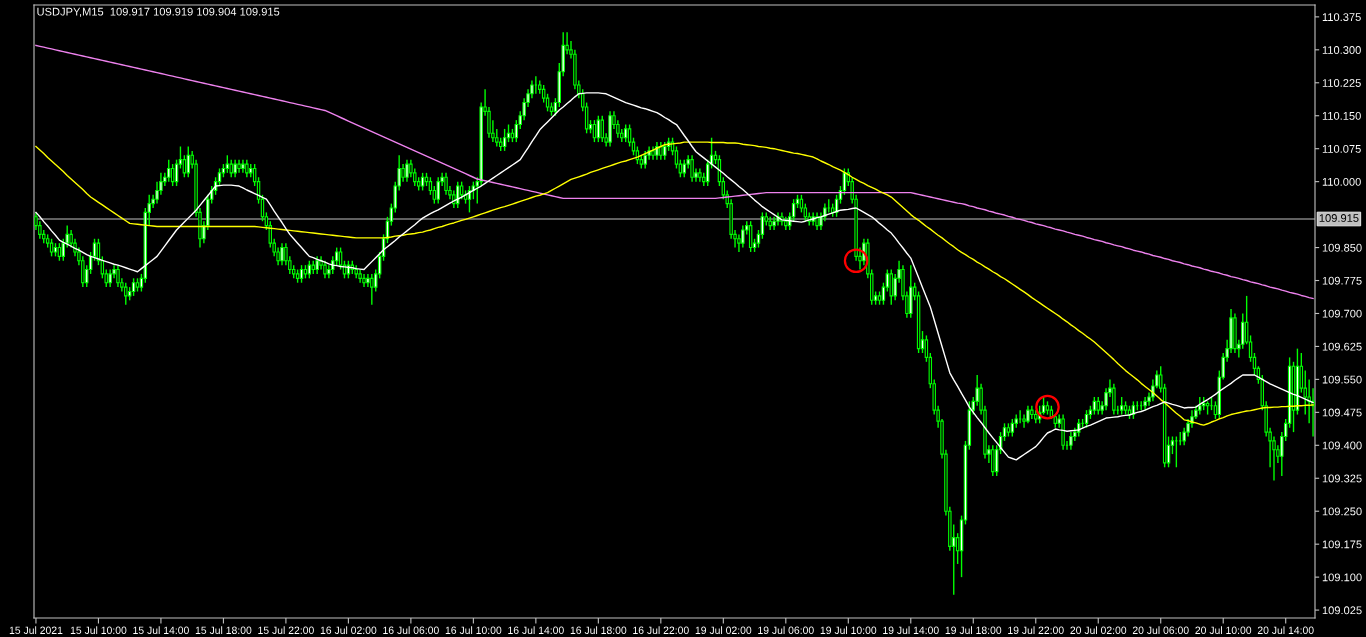 Image resolution: width=1366 pixels, height=637 pixels. Describe the element at coordinates (1342, 544) in the screenshot. I see `y-tick-label: 109.175` at that location.